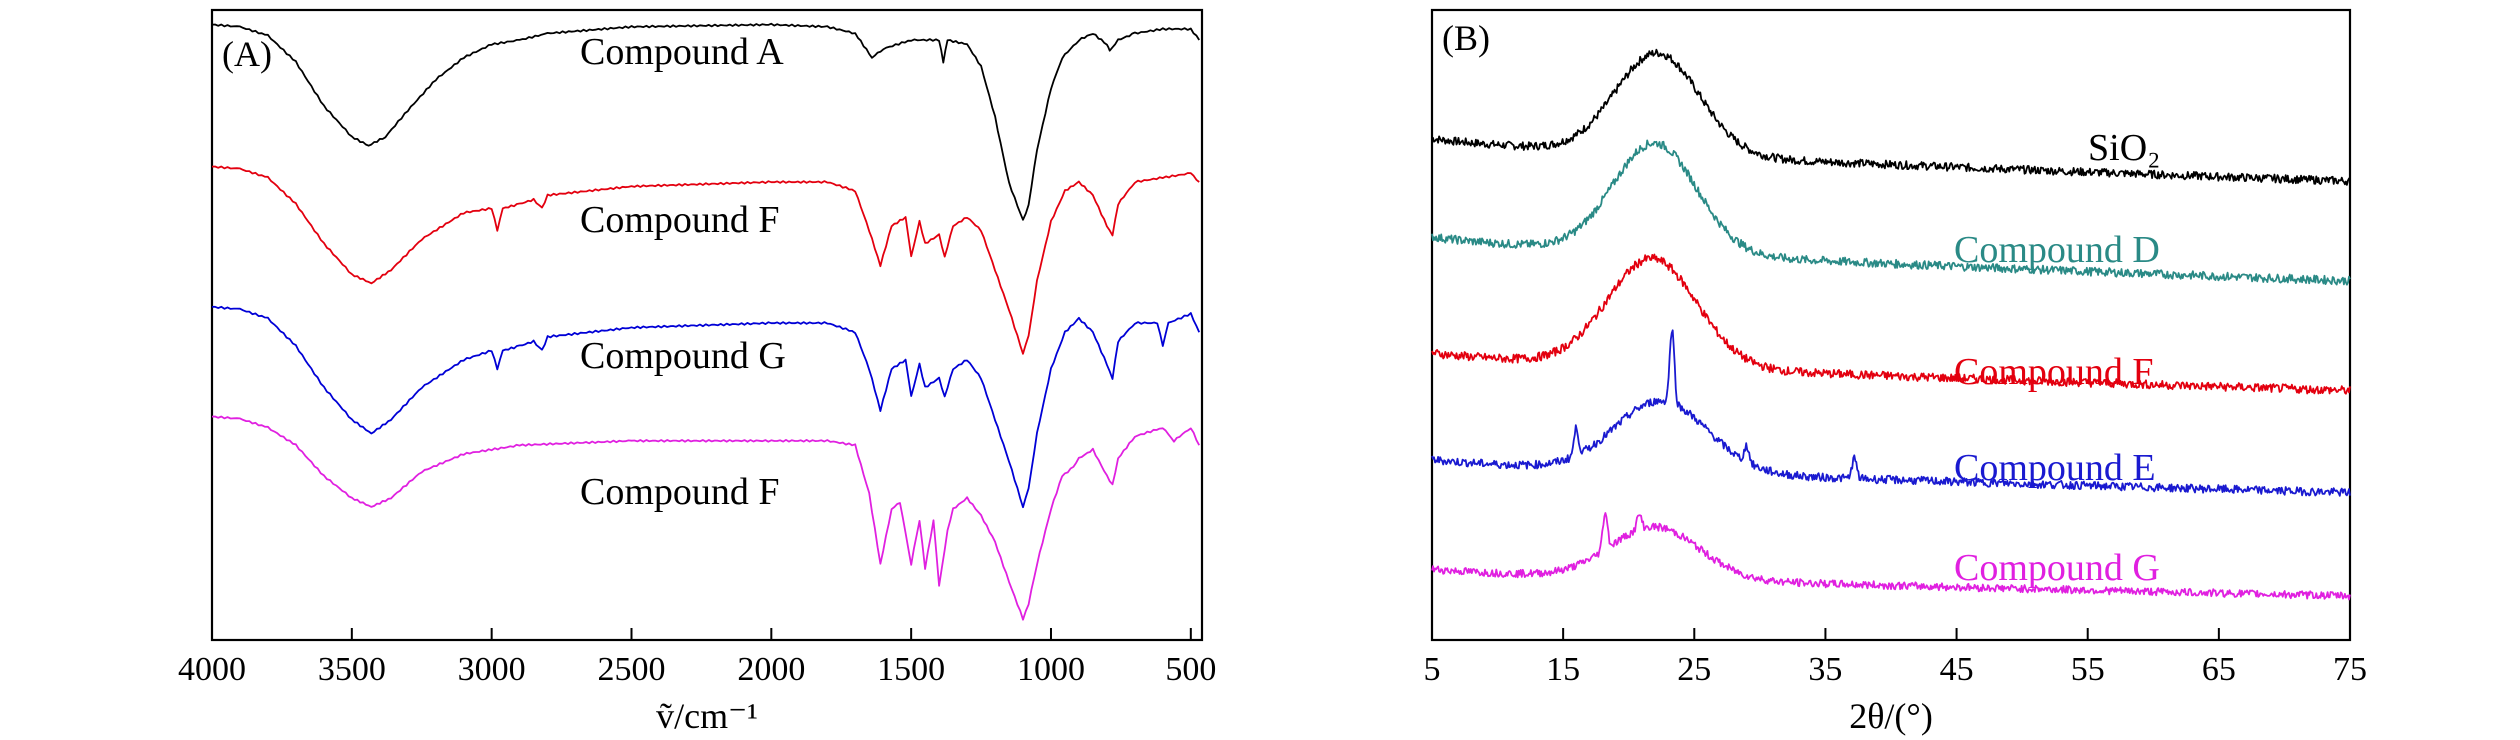  I want to click on panel-a-x-axis-label: ṽ/cm⁻¹, so click(707, 716).